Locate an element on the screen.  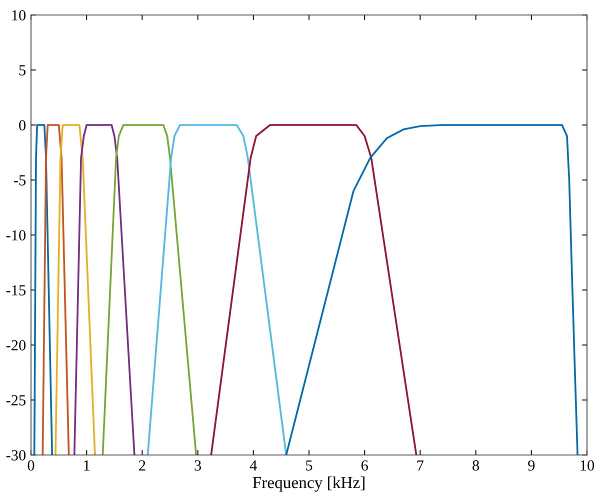
y-tick-label: -30 is located at coordinates (16, 455).